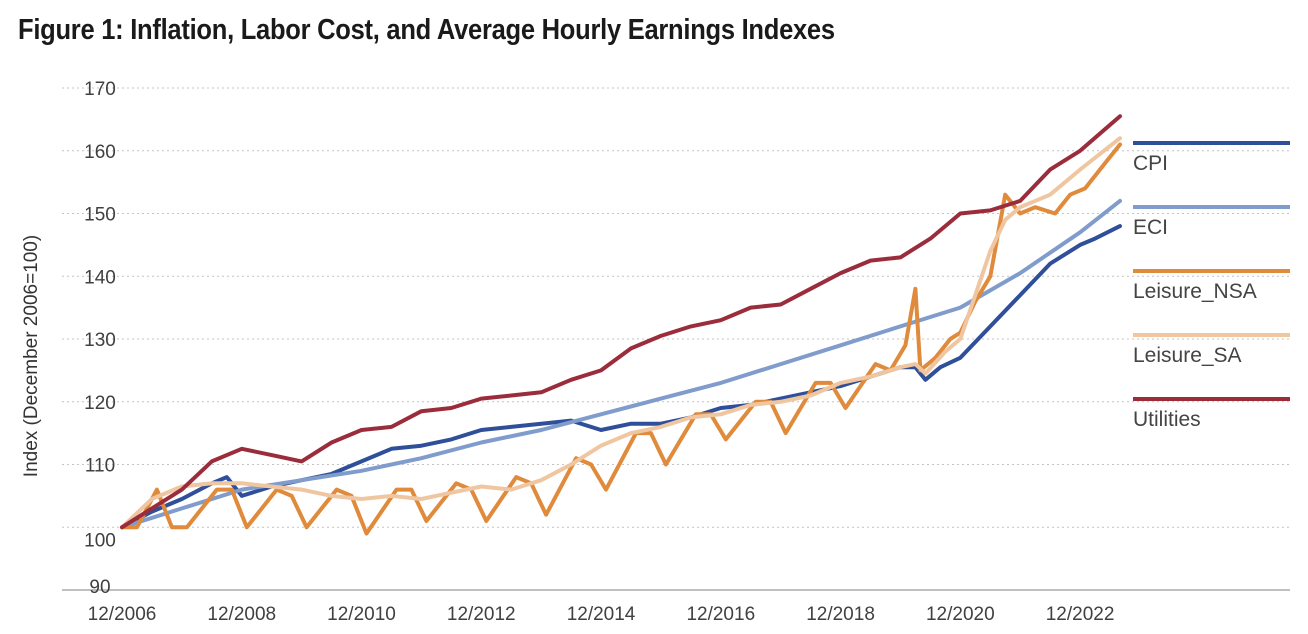  I want to click on legend-label-utilities: Utilities, so click(1167, 419).